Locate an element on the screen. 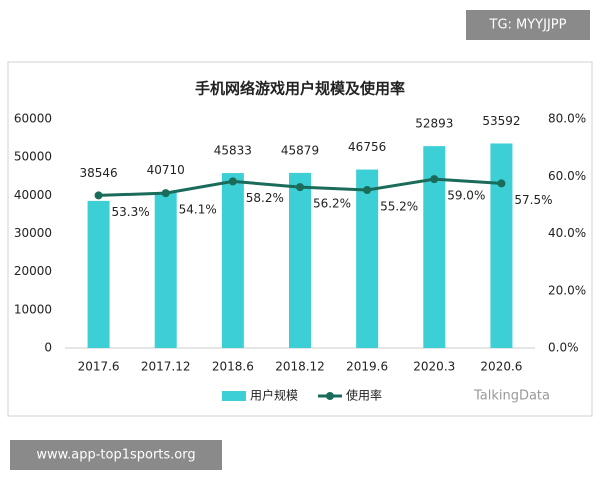 Image resolution: width=600 pixels, height=480 pixels. x-tick-label: 2020.6 is located at coordinates (501, 367).